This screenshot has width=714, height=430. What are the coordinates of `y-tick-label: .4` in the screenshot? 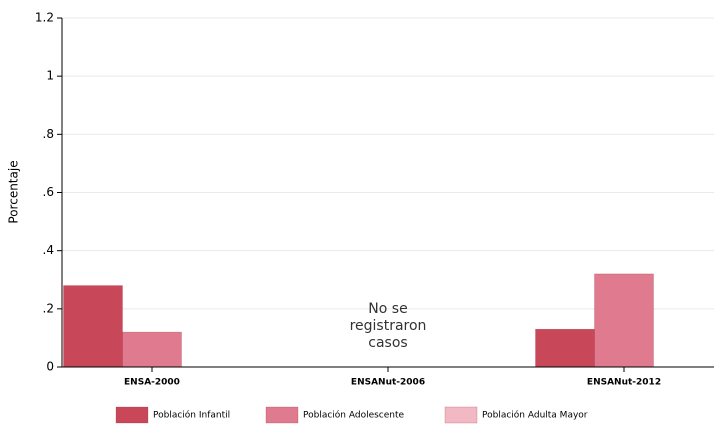 It's located at (48, 250).